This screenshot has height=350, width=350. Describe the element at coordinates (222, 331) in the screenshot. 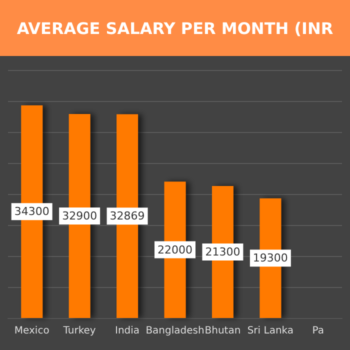

I see `x-tick-label: Bhutan` at that location.